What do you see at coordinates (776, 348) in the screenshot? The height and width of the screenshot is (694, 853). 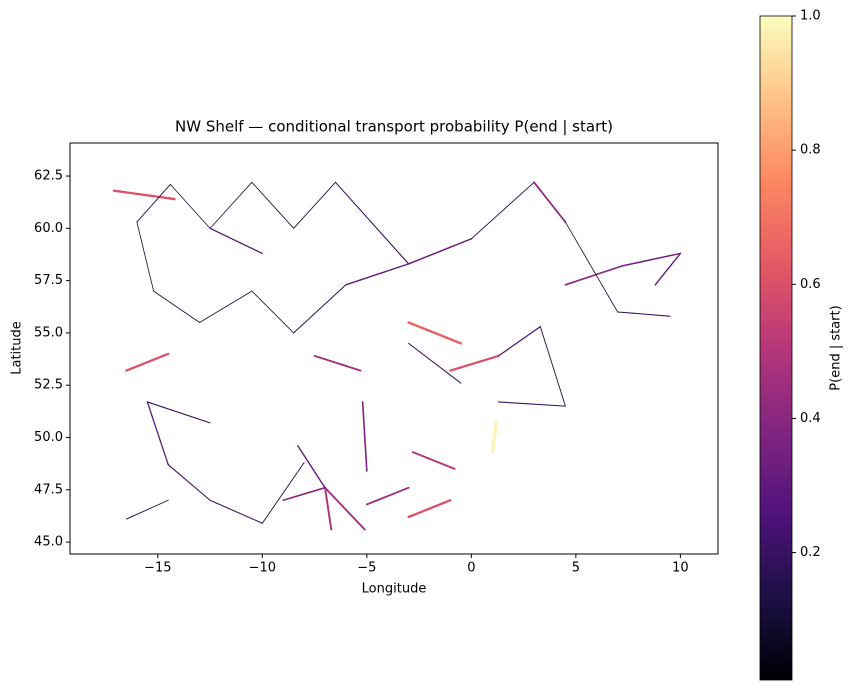 I see `colorbar` at bounding box center [776, 348].